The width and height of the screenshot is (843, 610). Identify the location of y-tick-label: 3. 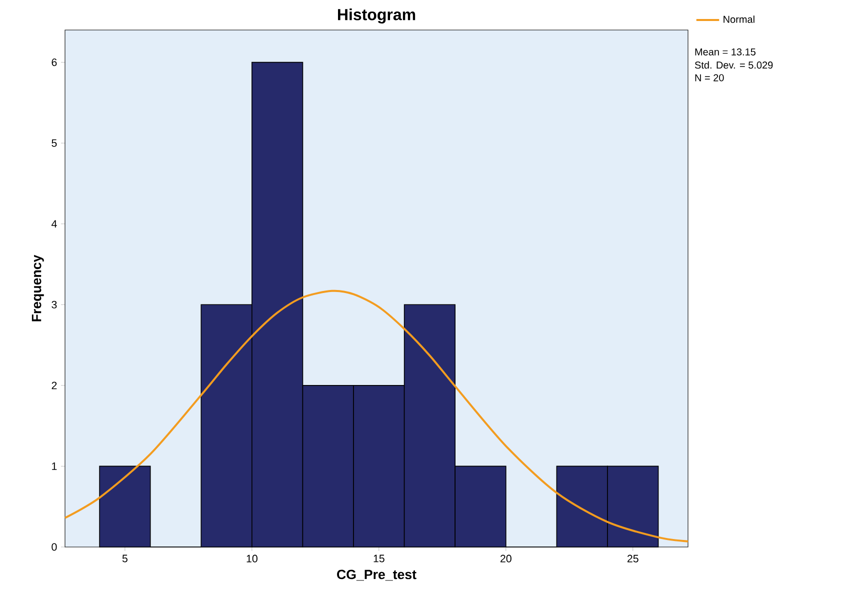
(54, 304).